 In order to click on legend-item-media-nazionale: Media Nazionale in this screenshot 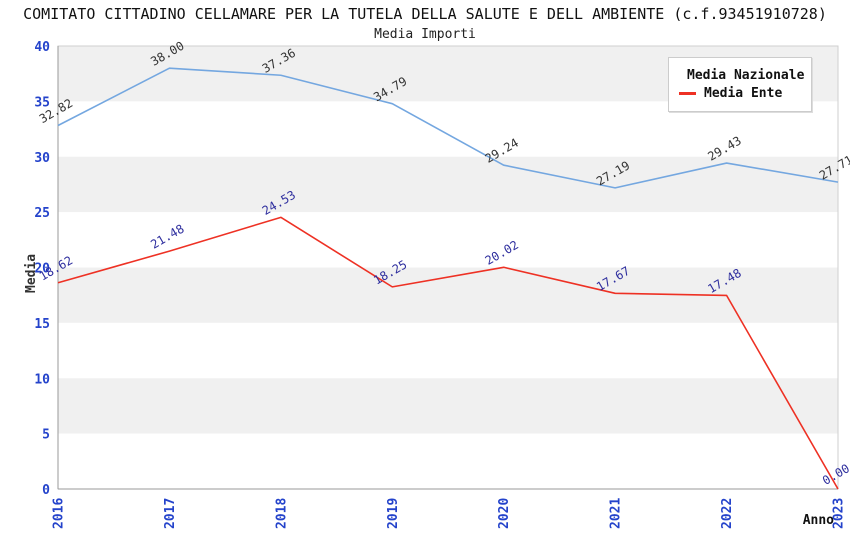, I will do `click(742, 75)`.